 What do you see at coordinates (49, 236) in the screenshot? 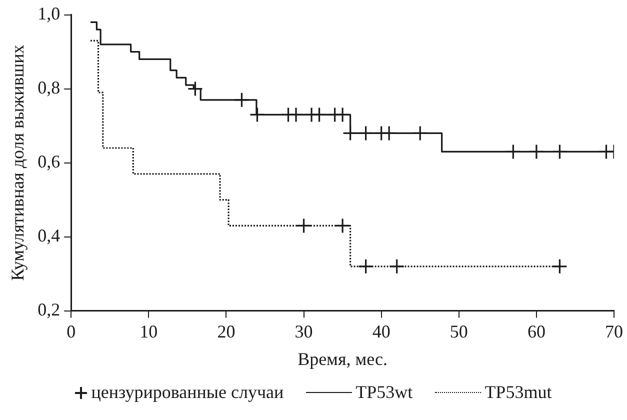
I see `y-tick-label: 0,4` at bounding box center [49, 236].